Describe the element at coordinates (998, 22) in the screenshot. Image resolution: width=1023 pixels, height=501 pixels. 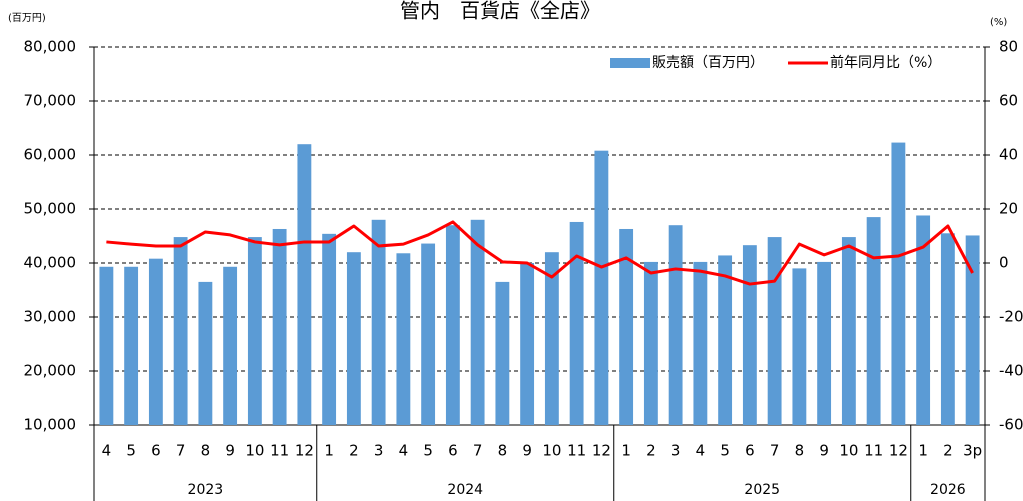
I see `y2-unit: (%)` at that location.